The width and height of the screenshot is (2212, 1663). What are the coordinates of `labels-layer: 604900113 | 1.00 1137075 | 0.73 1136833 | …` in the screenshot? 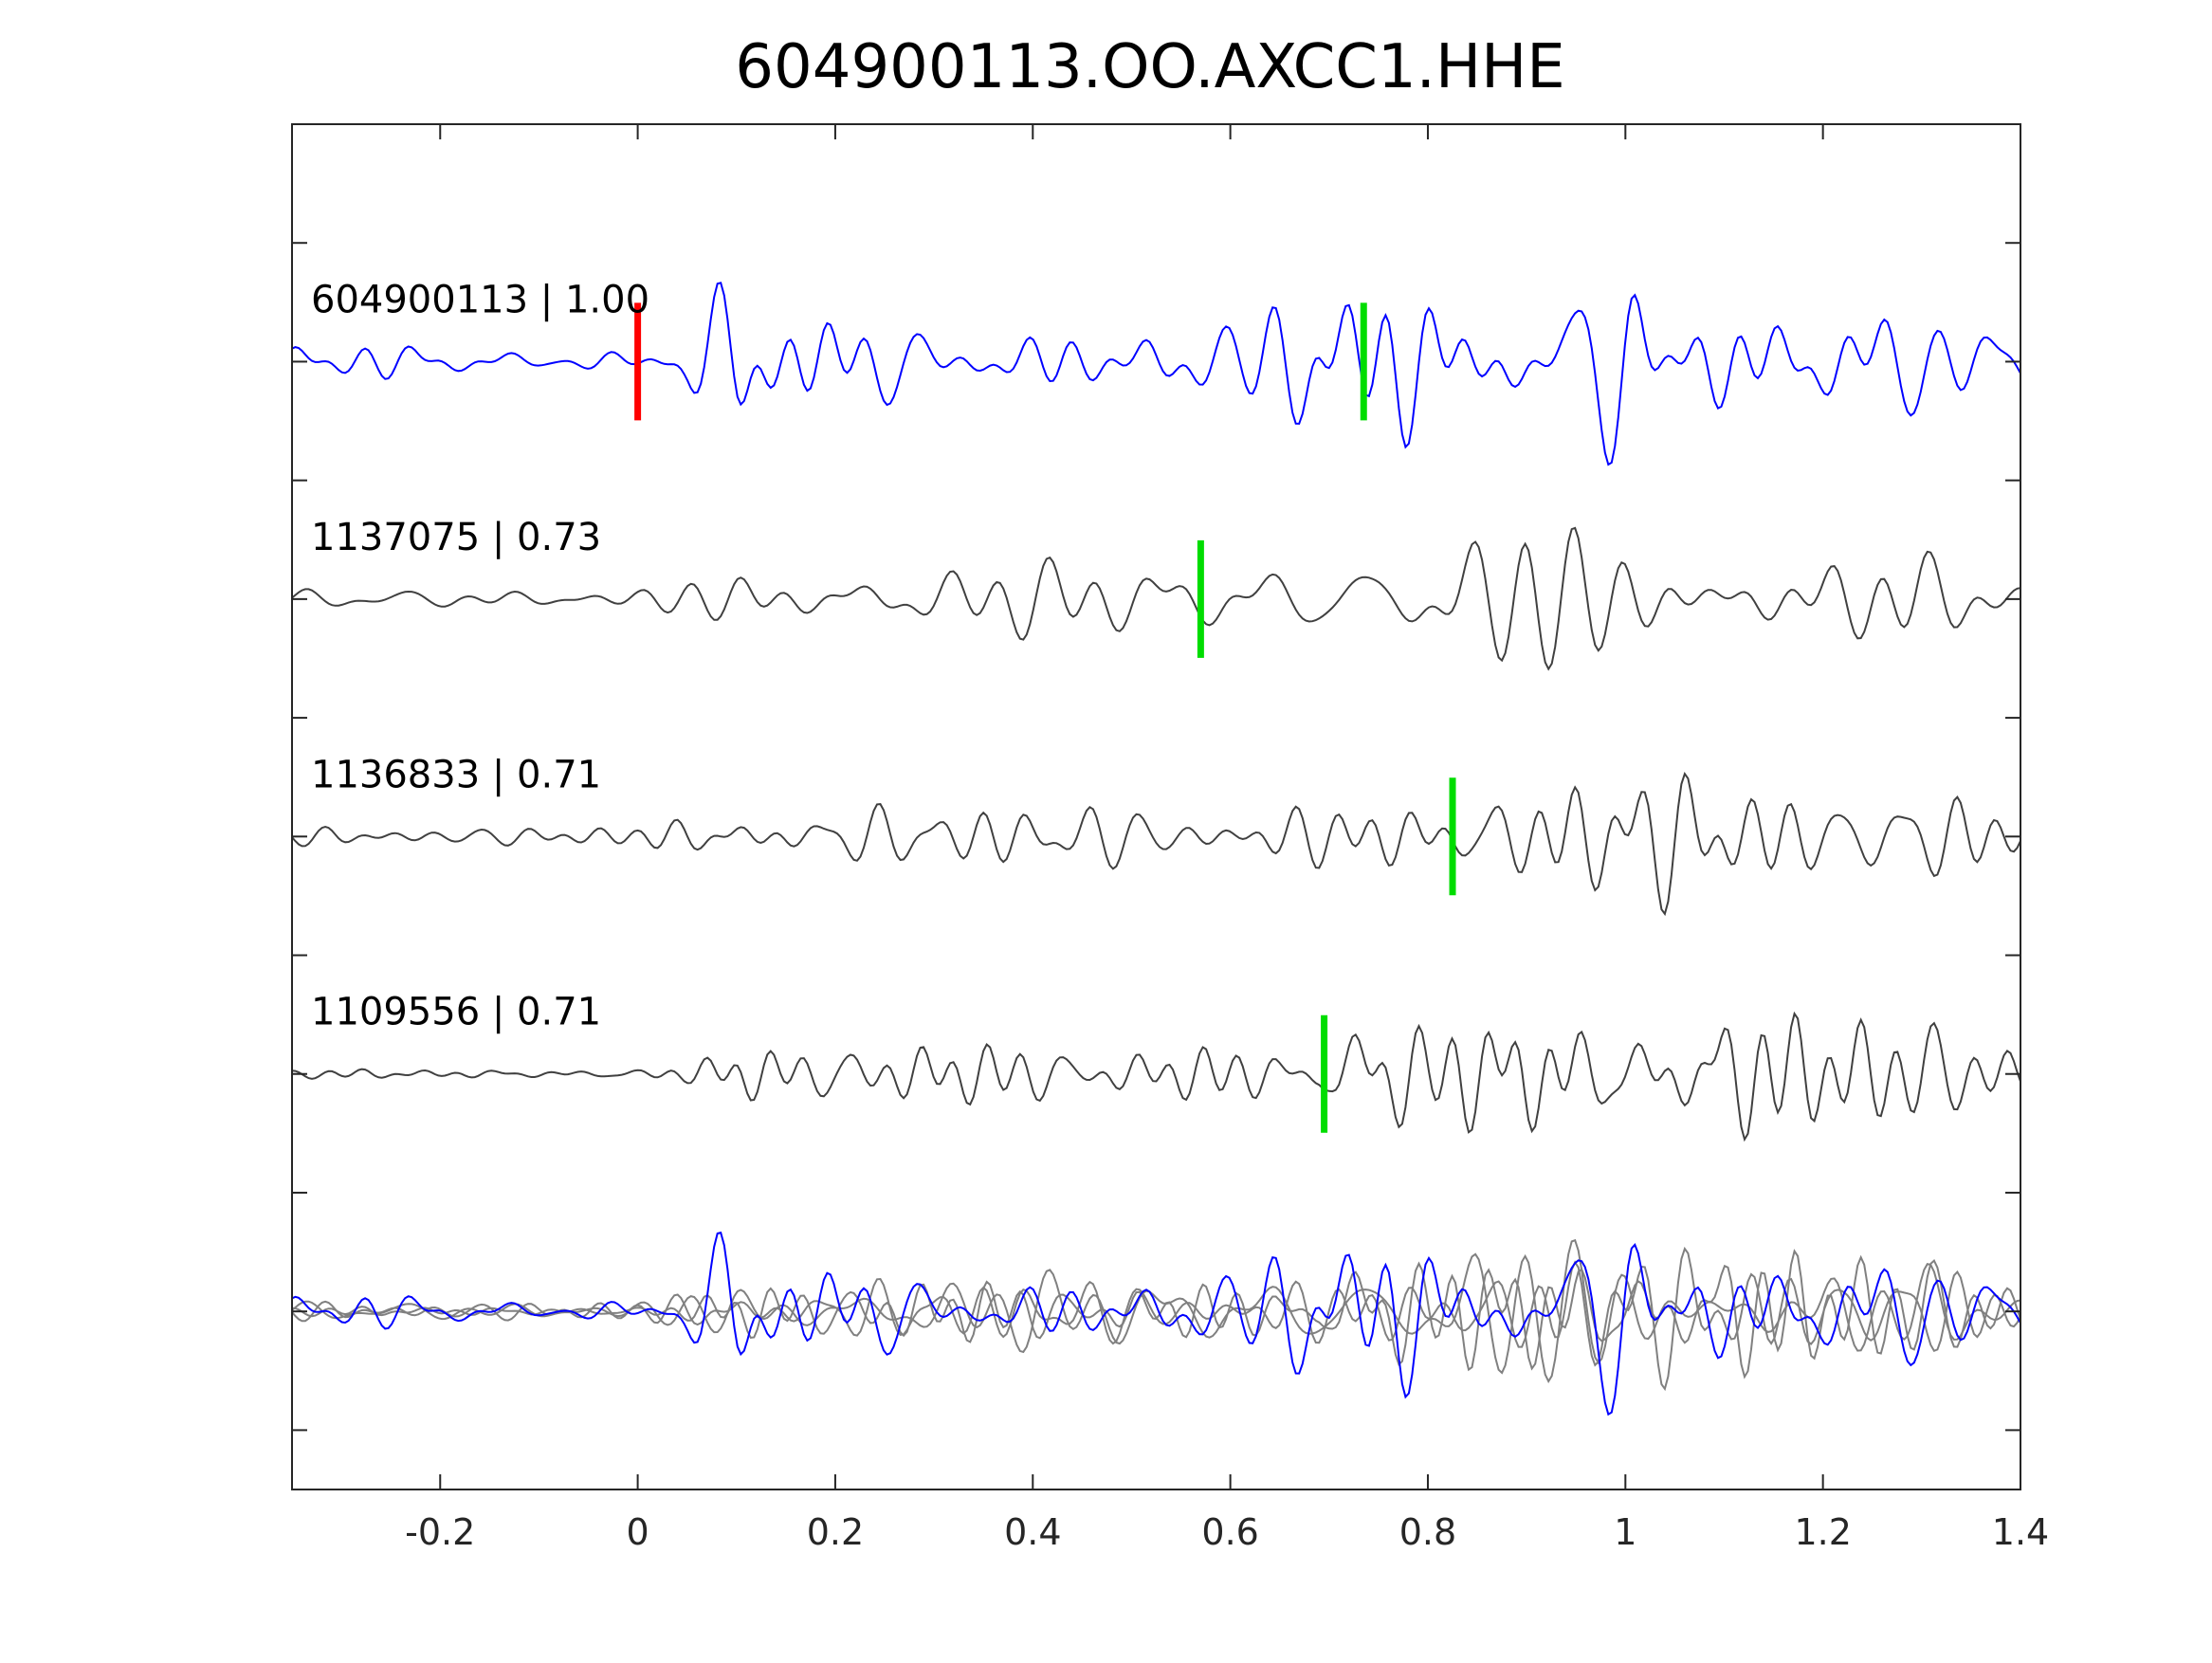 It's located at (480, 655).